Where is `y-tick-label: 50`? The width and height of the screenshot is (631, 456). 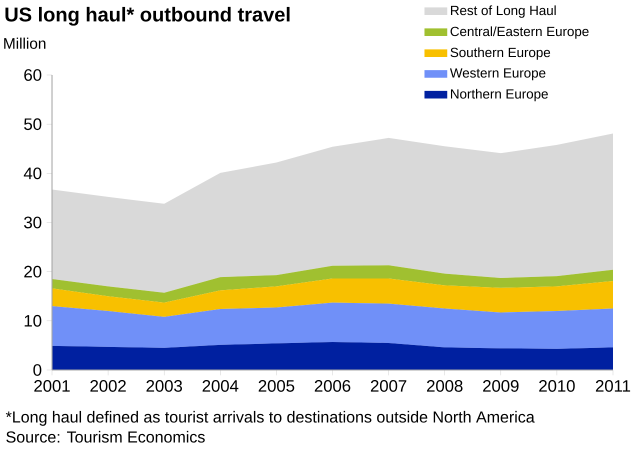
y-tick-label: 50 is located at coordinates (33, 124).